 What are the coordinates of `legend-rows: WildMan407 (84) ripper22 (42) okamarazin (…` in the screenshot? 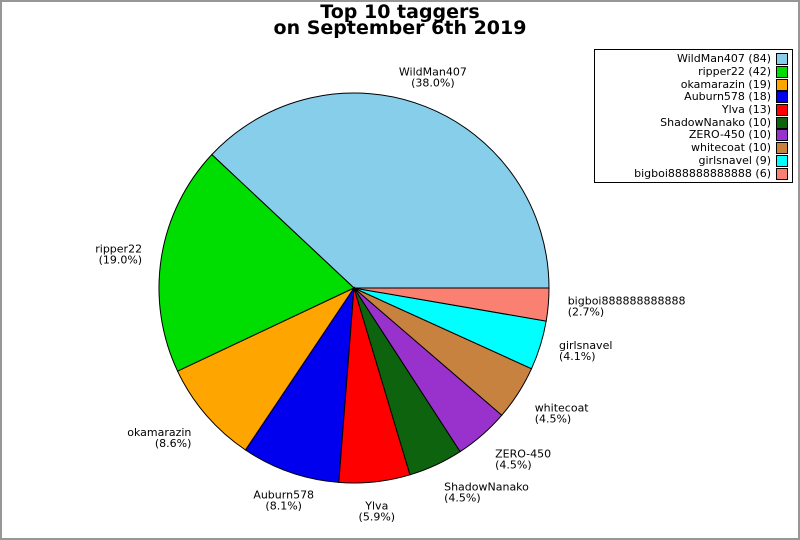 It's located at (693, 116).